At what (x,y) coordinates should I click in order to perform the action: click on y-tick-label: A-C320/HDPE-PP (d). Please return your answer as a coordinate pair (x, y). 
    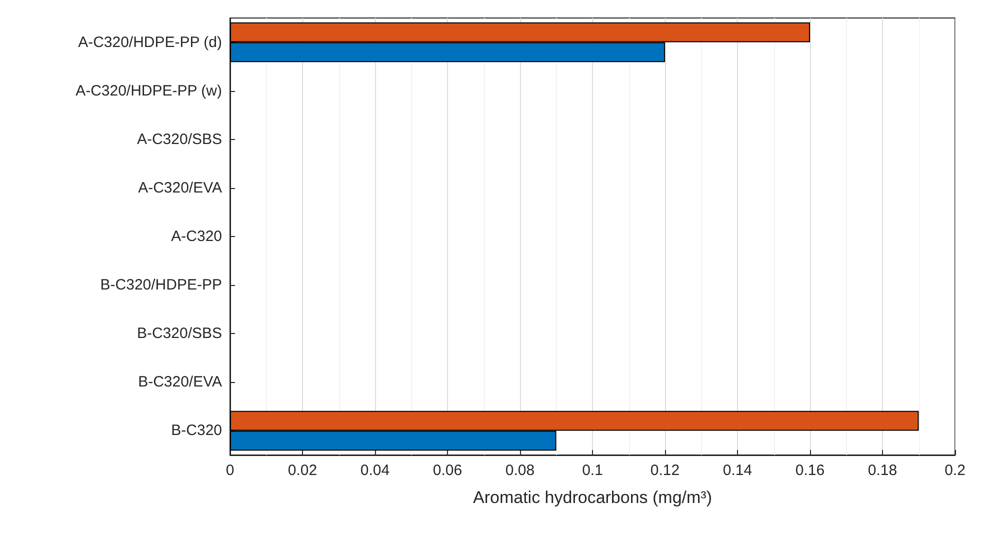
    Looking at the image, I should click on (150, 42).